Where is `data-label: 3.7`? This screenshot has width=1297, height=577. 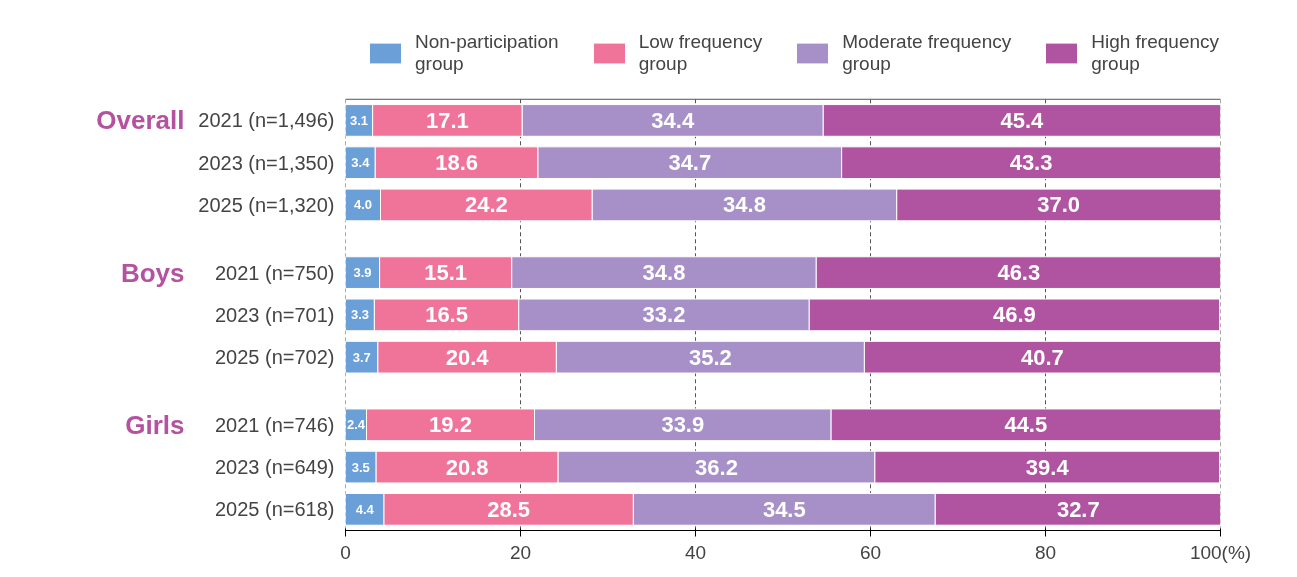
data-label: 3.7 is located at coordinates (361, 357).